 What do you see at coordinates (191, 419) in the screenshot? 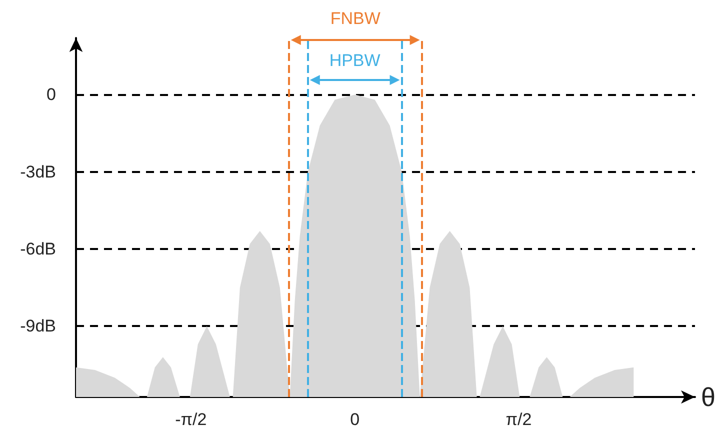
I see `x-tick-label: -π/2` at bounding box center [191, 419].